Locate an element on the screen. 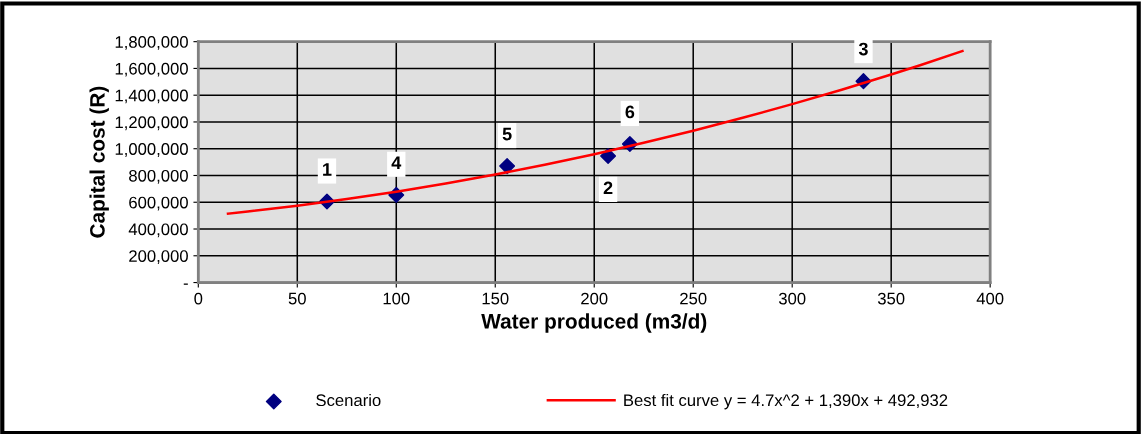  annotation: 1 is located at coordinates (327, 169).